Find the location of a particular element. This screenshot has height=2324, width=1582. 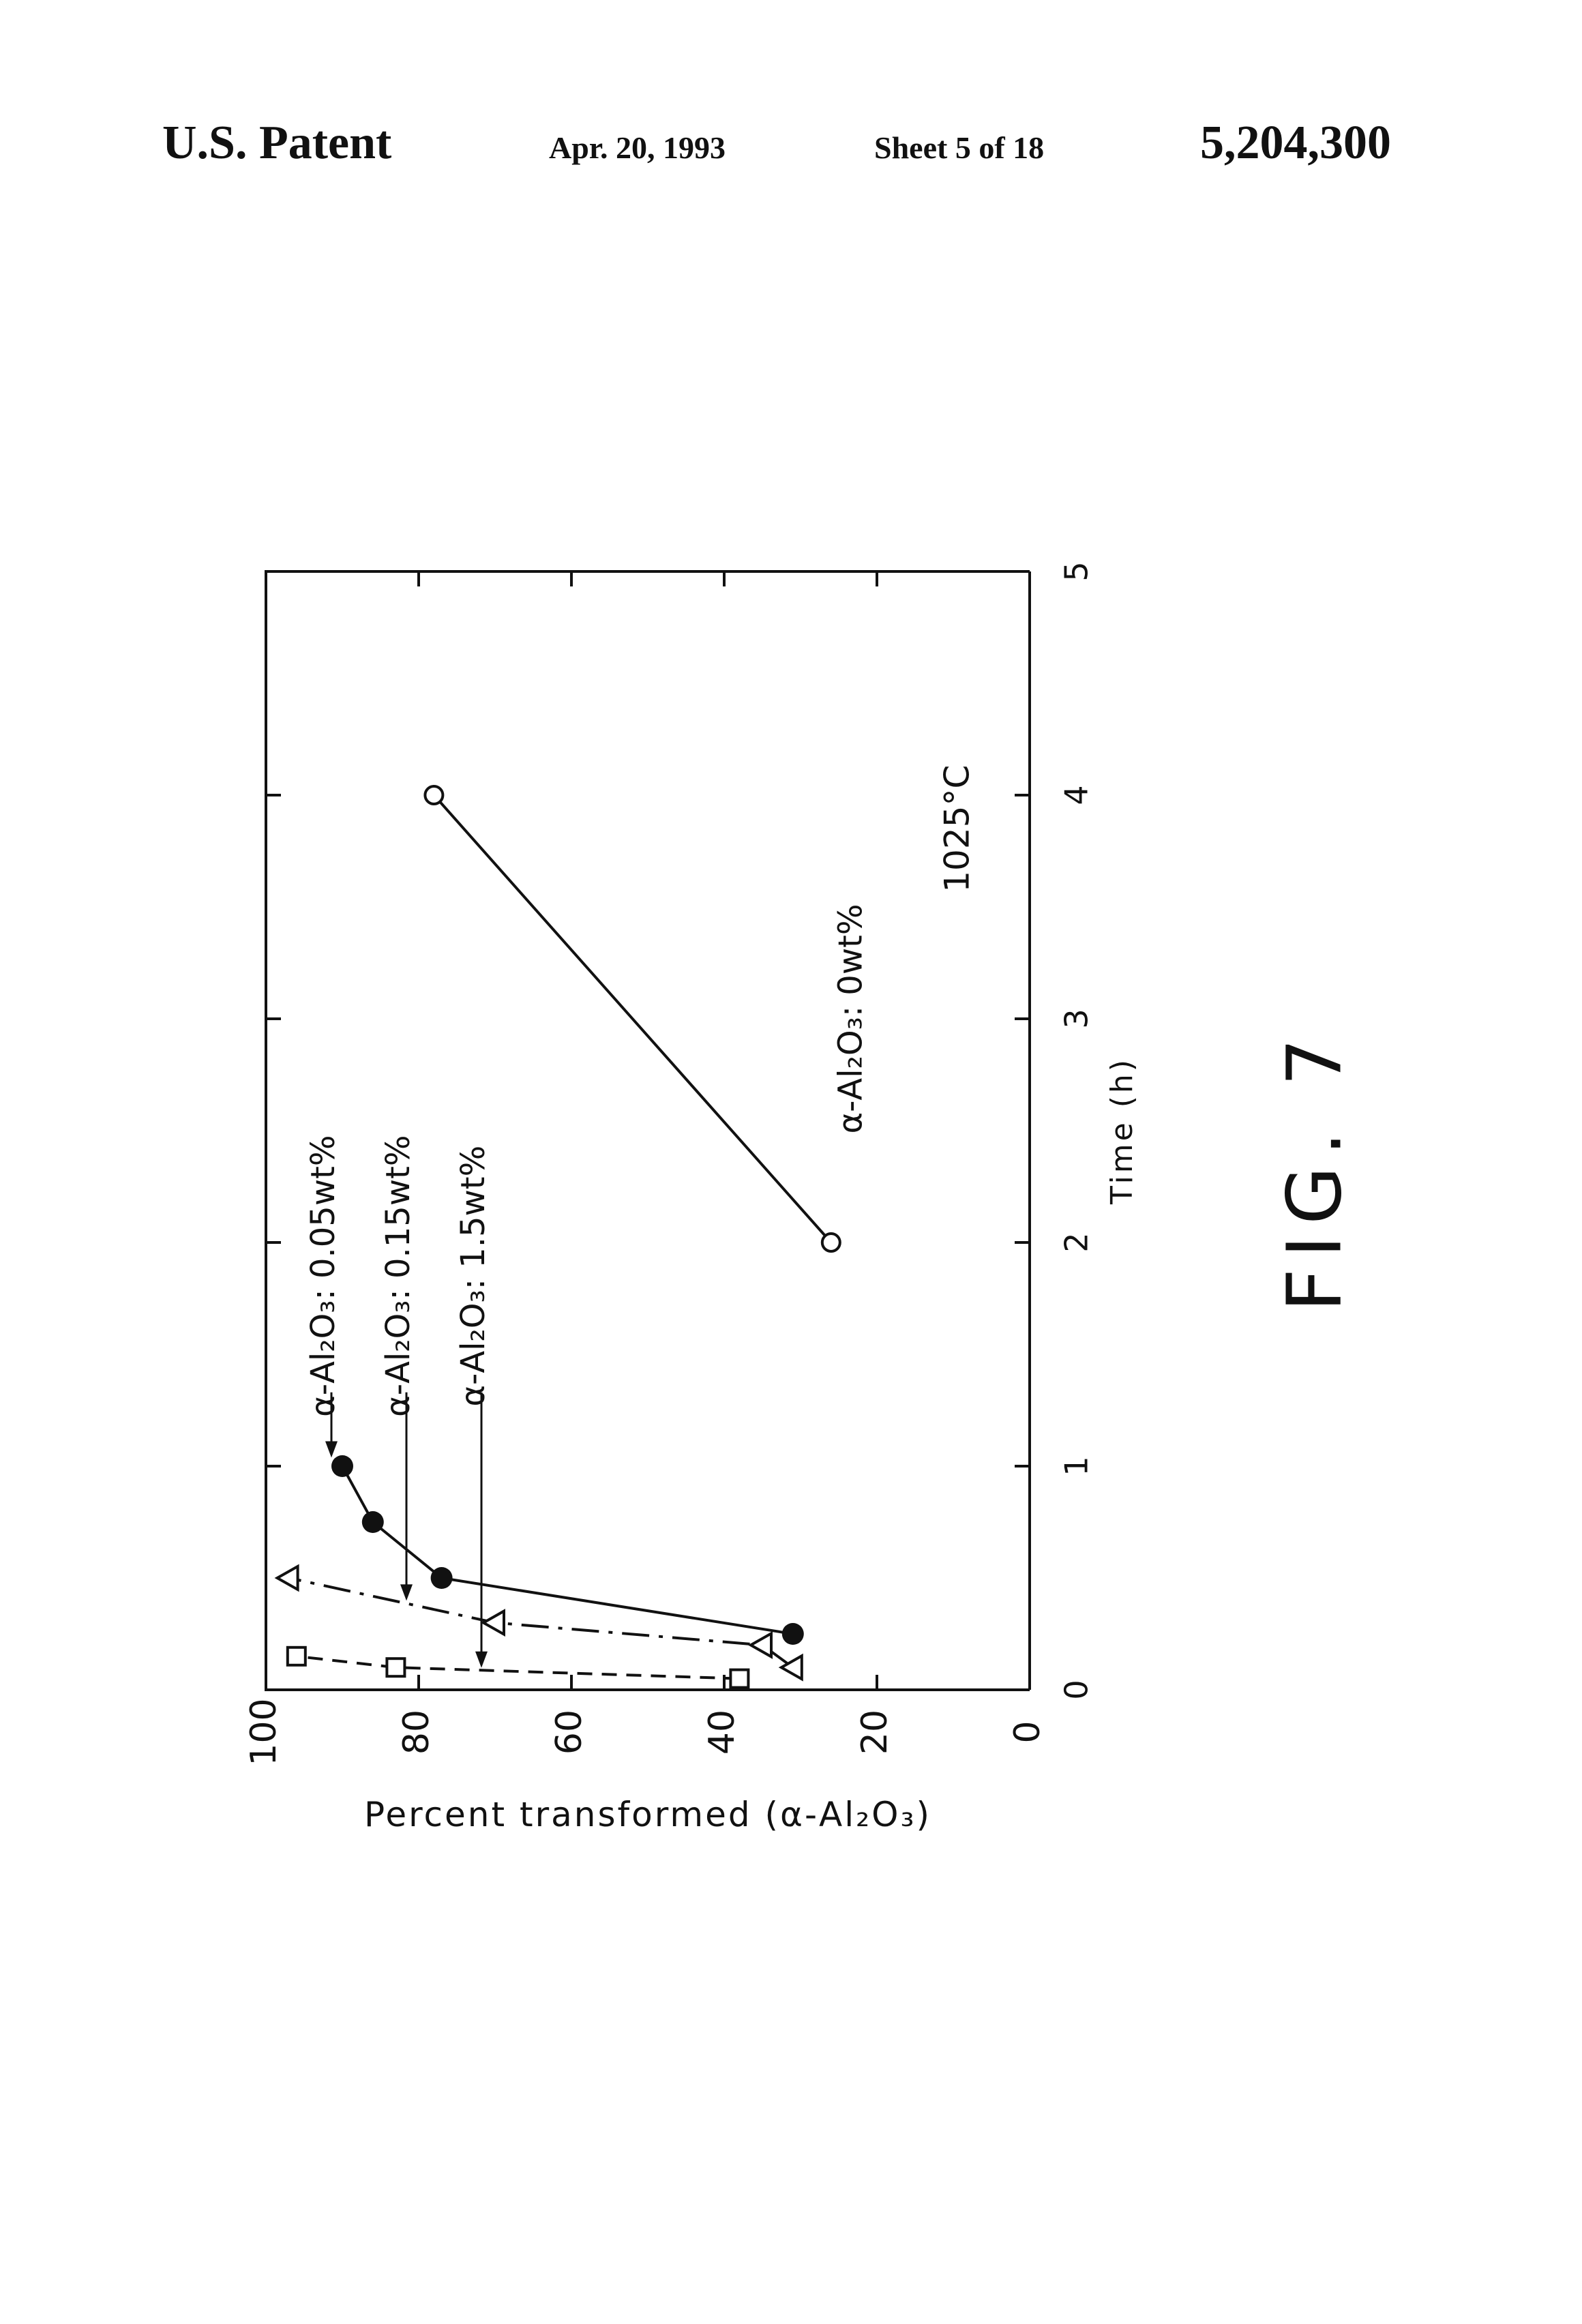

temperature-annotation: 1025°C is located at coordinates (956, 829).